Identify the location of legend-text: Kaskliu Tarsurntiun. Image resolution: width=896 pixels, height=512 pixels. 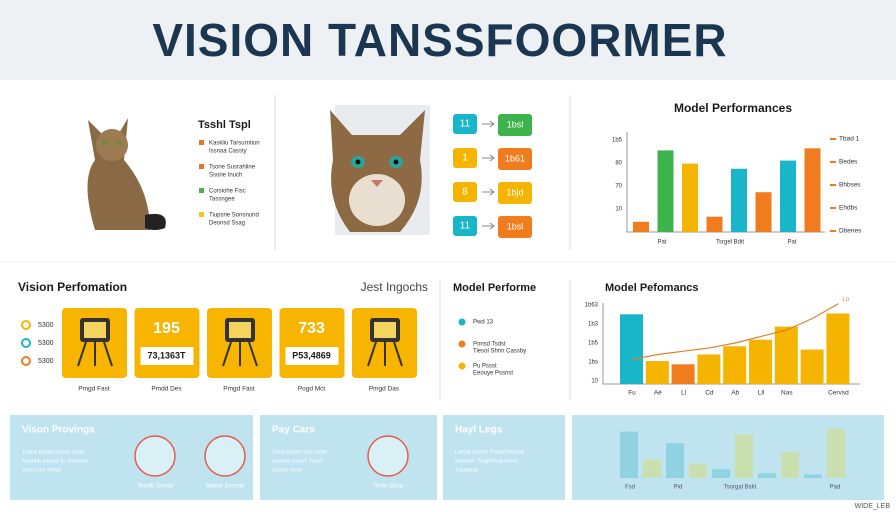
(234, 144).